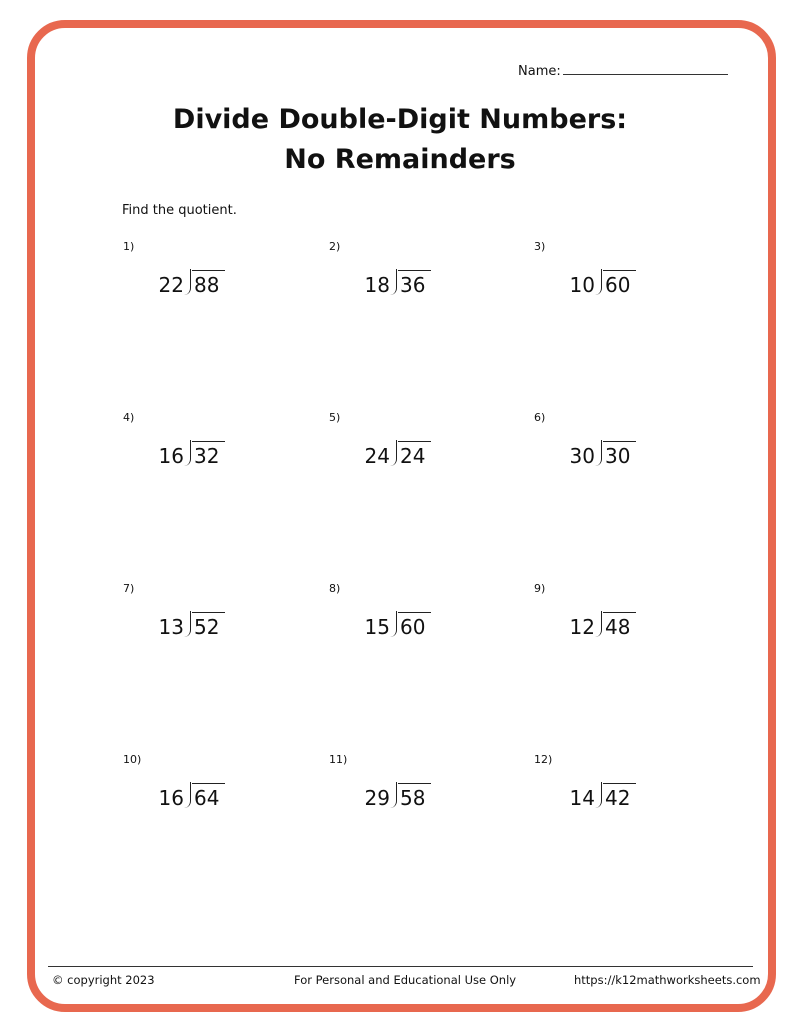  Describe the element at coordinates (415, 454) in the screenshot. I see `dividend: 24` at that location.